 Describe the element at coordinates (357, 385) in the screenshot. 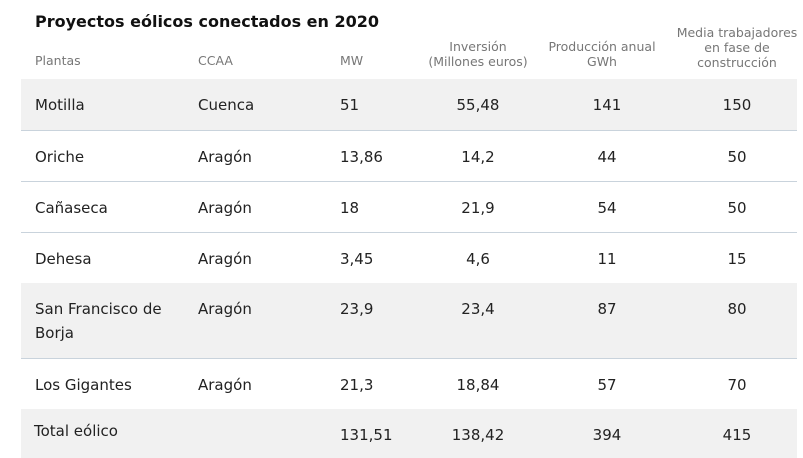

I see `cell-mw: 21,3` at that location.